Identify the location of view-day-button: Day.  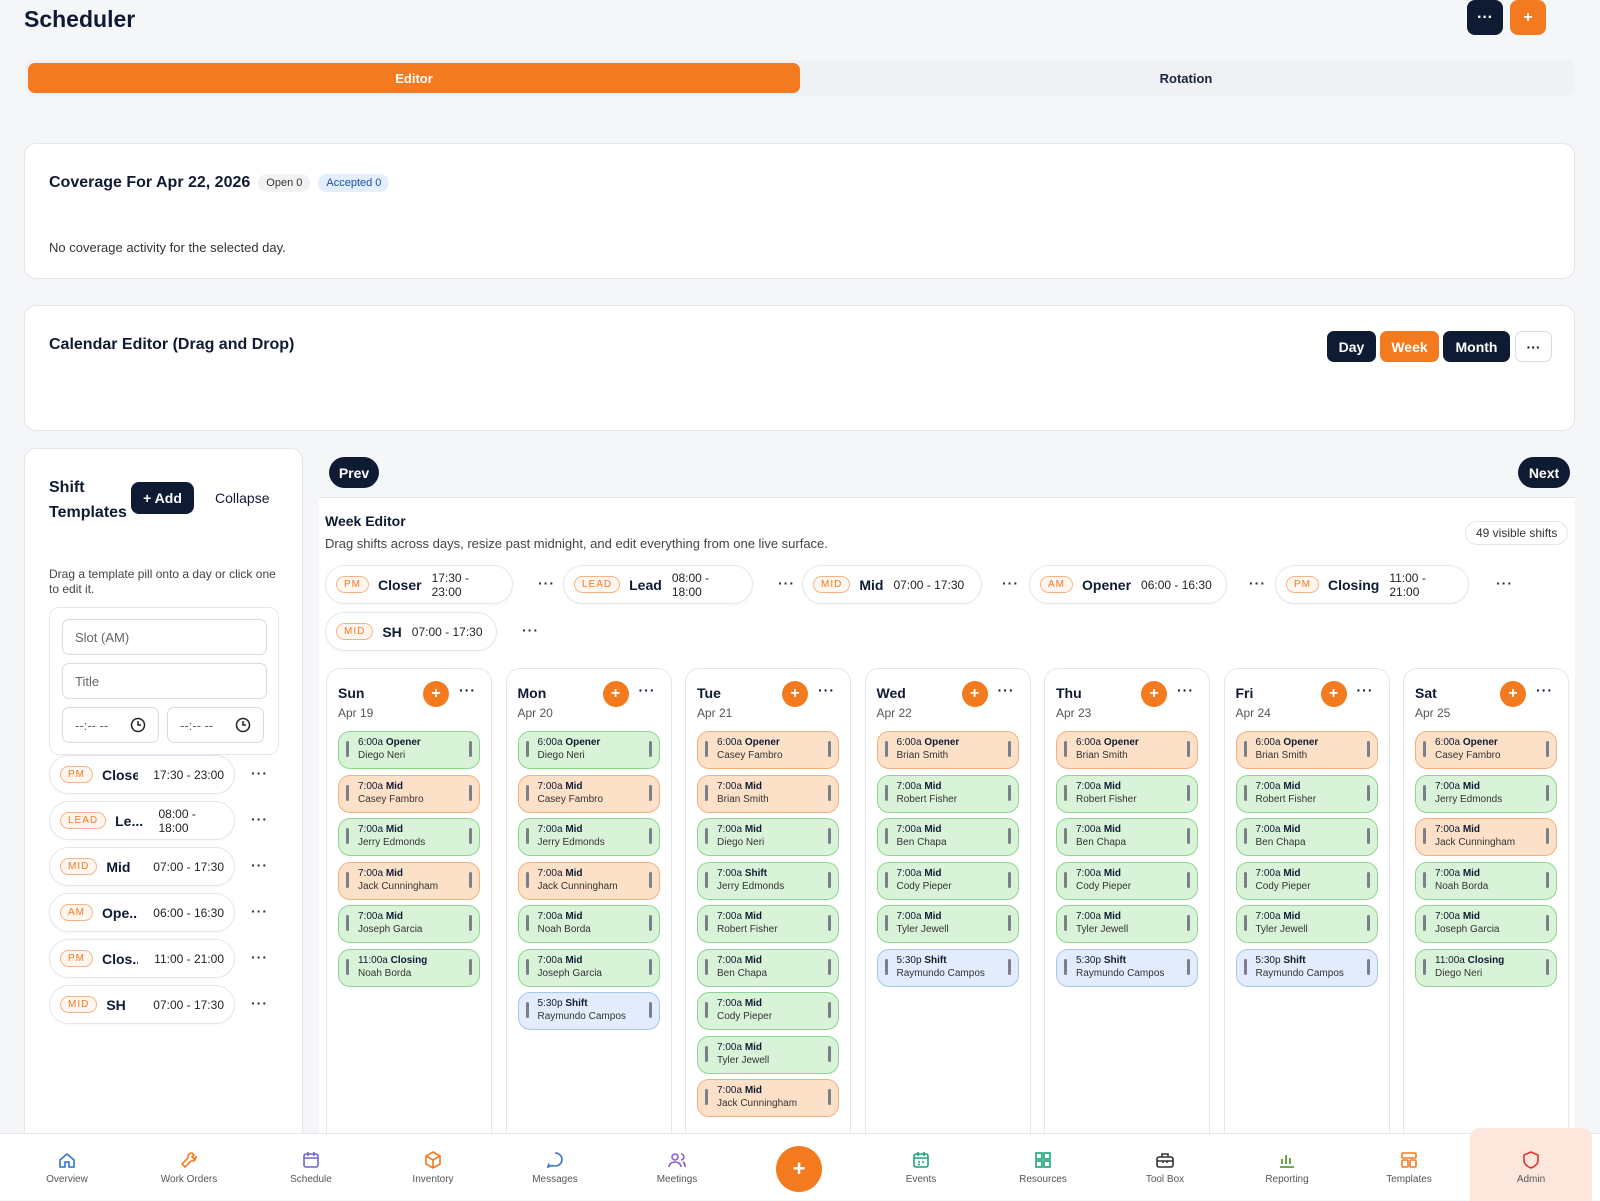
(1351, 346).